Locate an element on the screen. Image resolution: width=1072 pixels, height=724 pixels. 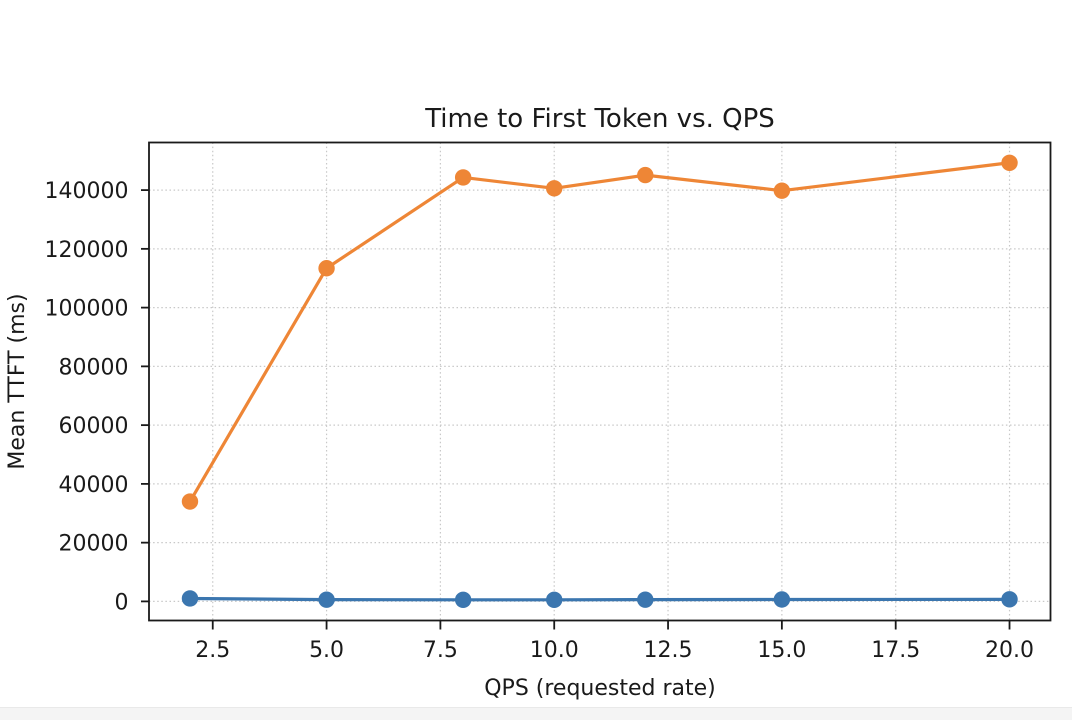
x-tick-label: 5.0 is located at coordinates (326, 650).